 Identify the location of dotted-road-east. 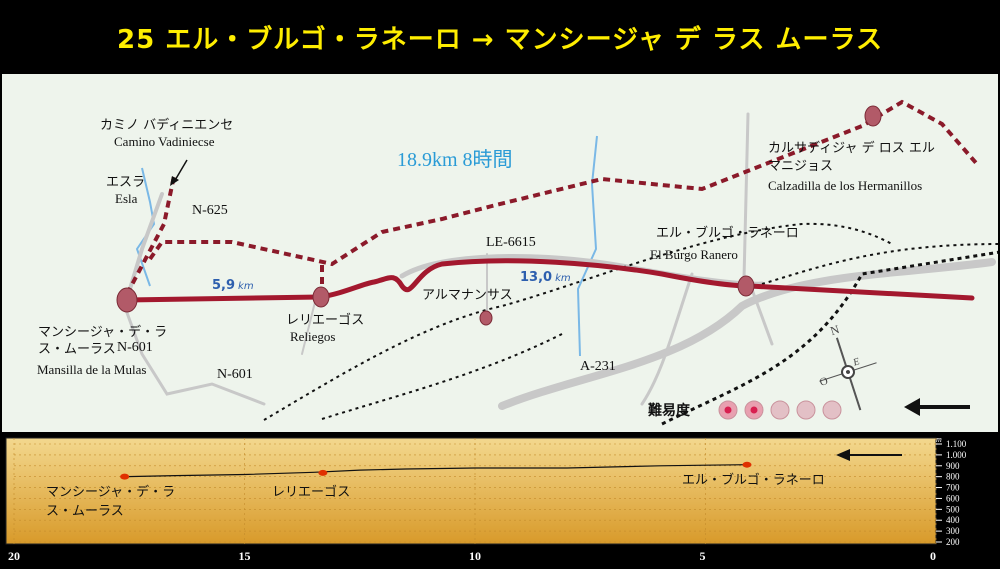
(880, 264).